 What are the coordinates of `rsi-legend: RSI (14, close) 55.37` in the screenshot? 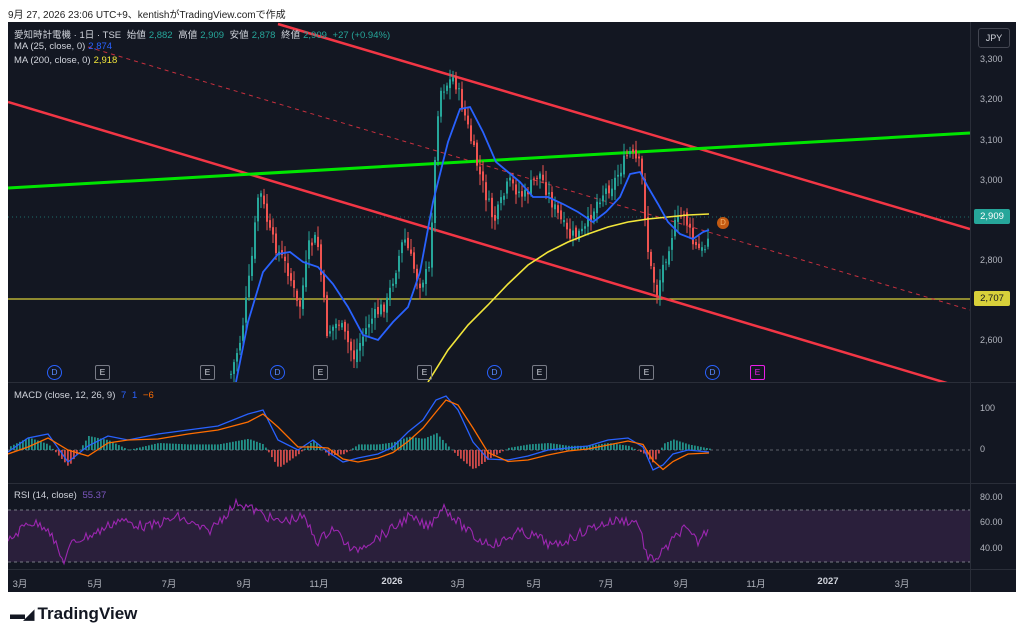 It's located at (61, 495).